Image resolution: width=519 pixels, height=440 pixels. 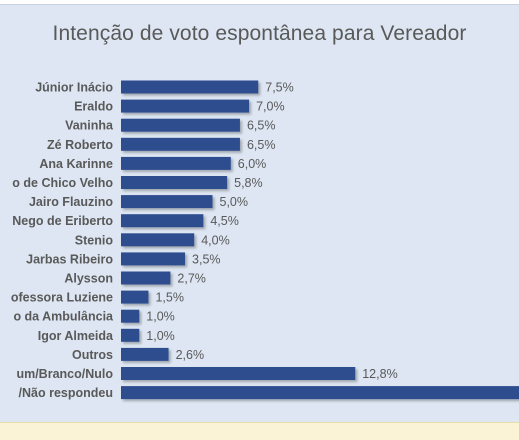 I want to click on data-label: 7,0%, so click(x=270, y=107).